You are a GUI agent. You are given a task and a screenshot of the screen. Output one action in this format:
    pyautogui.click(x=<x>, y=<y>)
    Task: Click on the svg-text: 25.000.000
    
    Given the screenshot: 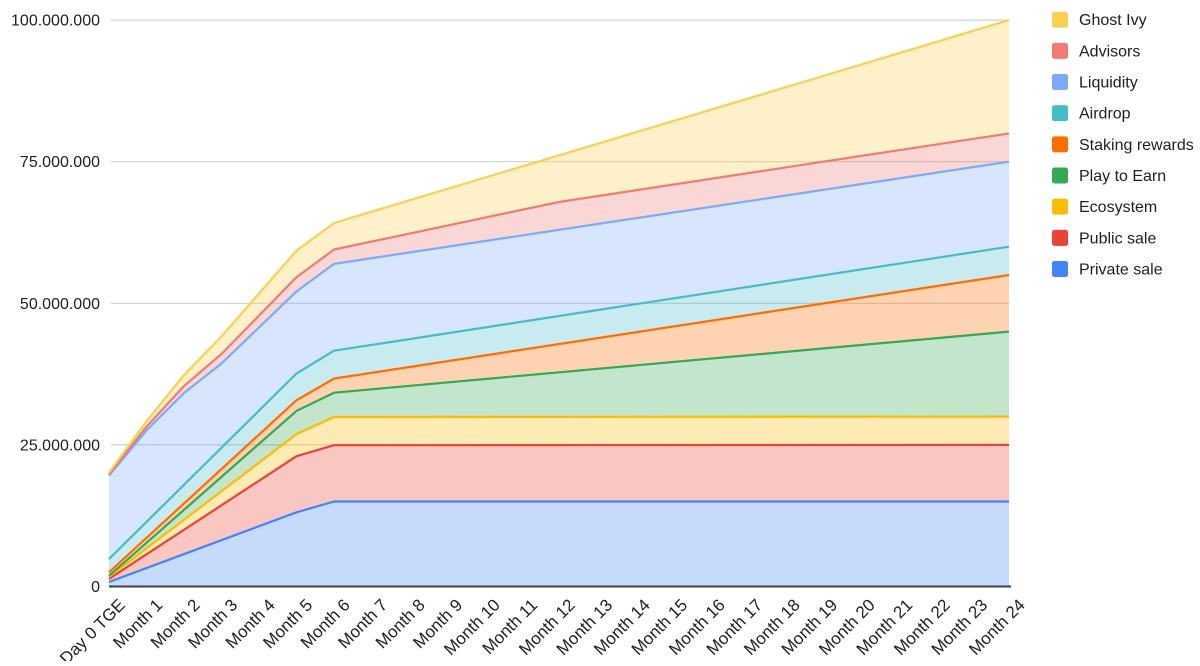 What is the action you would take?
    pyautogui.click(x=60, y=445)
    